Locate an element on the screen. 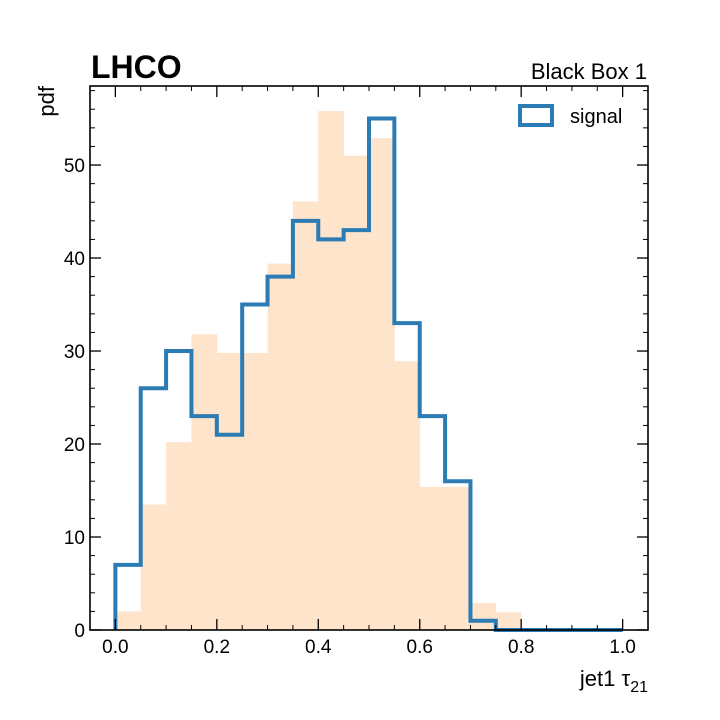 This screenshot has height=720, width=720. x-tick-label: 1.0 is located at coordinates (622, 647).